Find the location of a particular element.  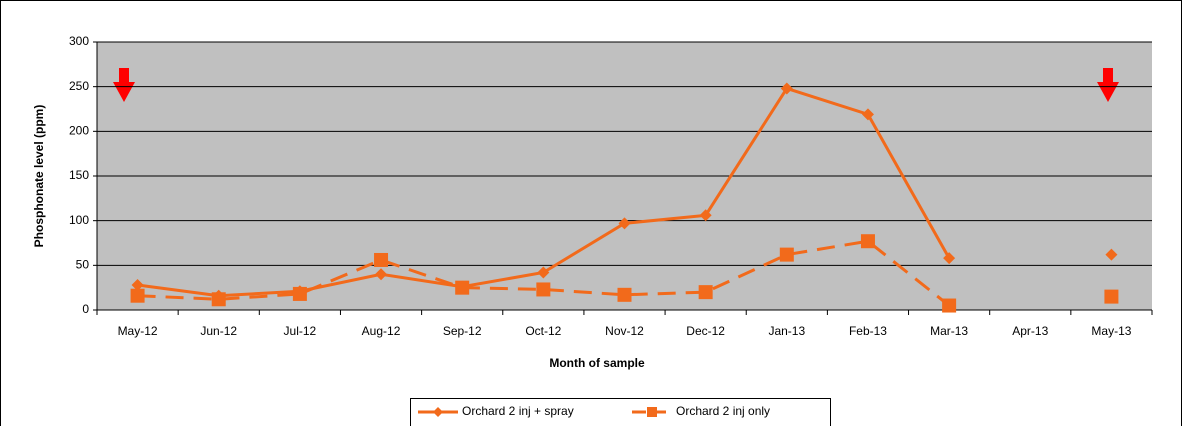

legend is located at coordinates (620, 412).